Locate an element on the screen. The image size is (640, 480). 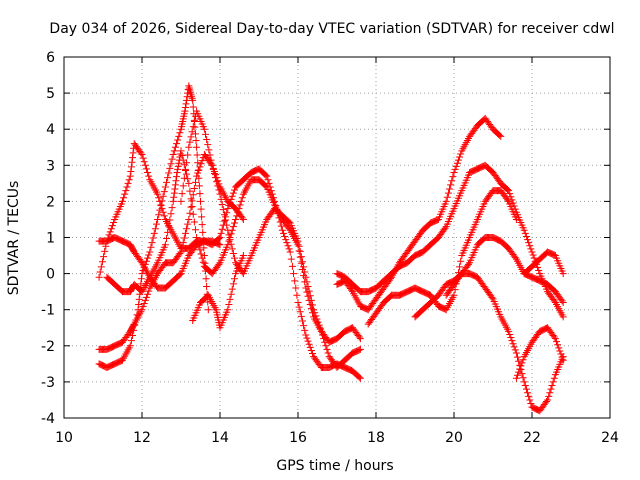
y-tick-label: 0 is located at coordinates (50, 275).